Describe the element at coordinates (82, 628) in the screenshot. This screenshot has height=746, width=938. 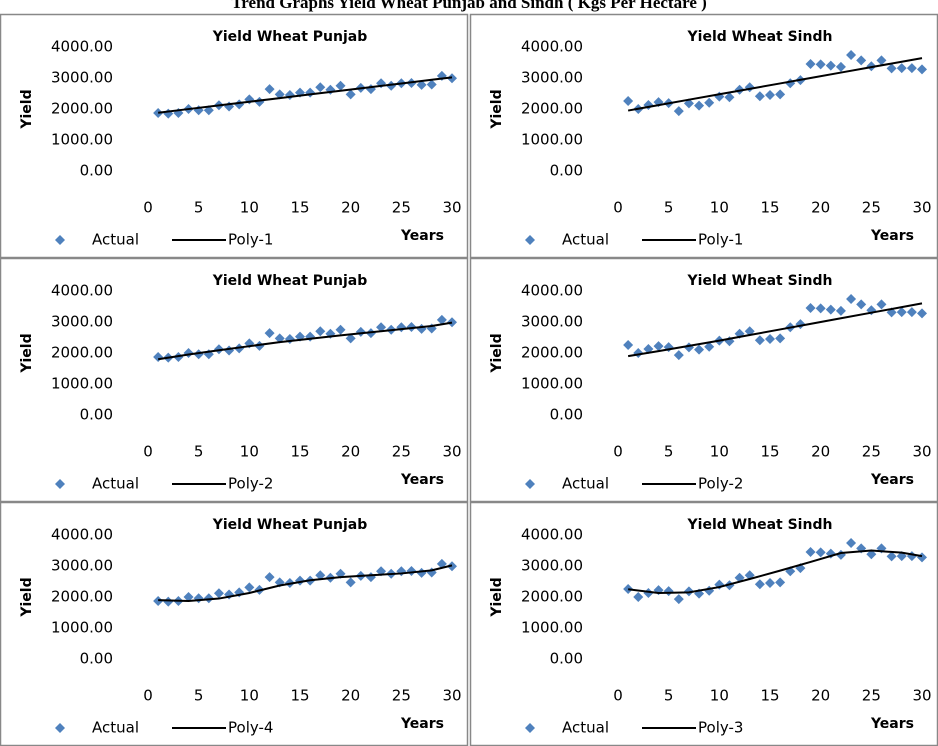
I see `y-tick-label: 1000.00` at that location.